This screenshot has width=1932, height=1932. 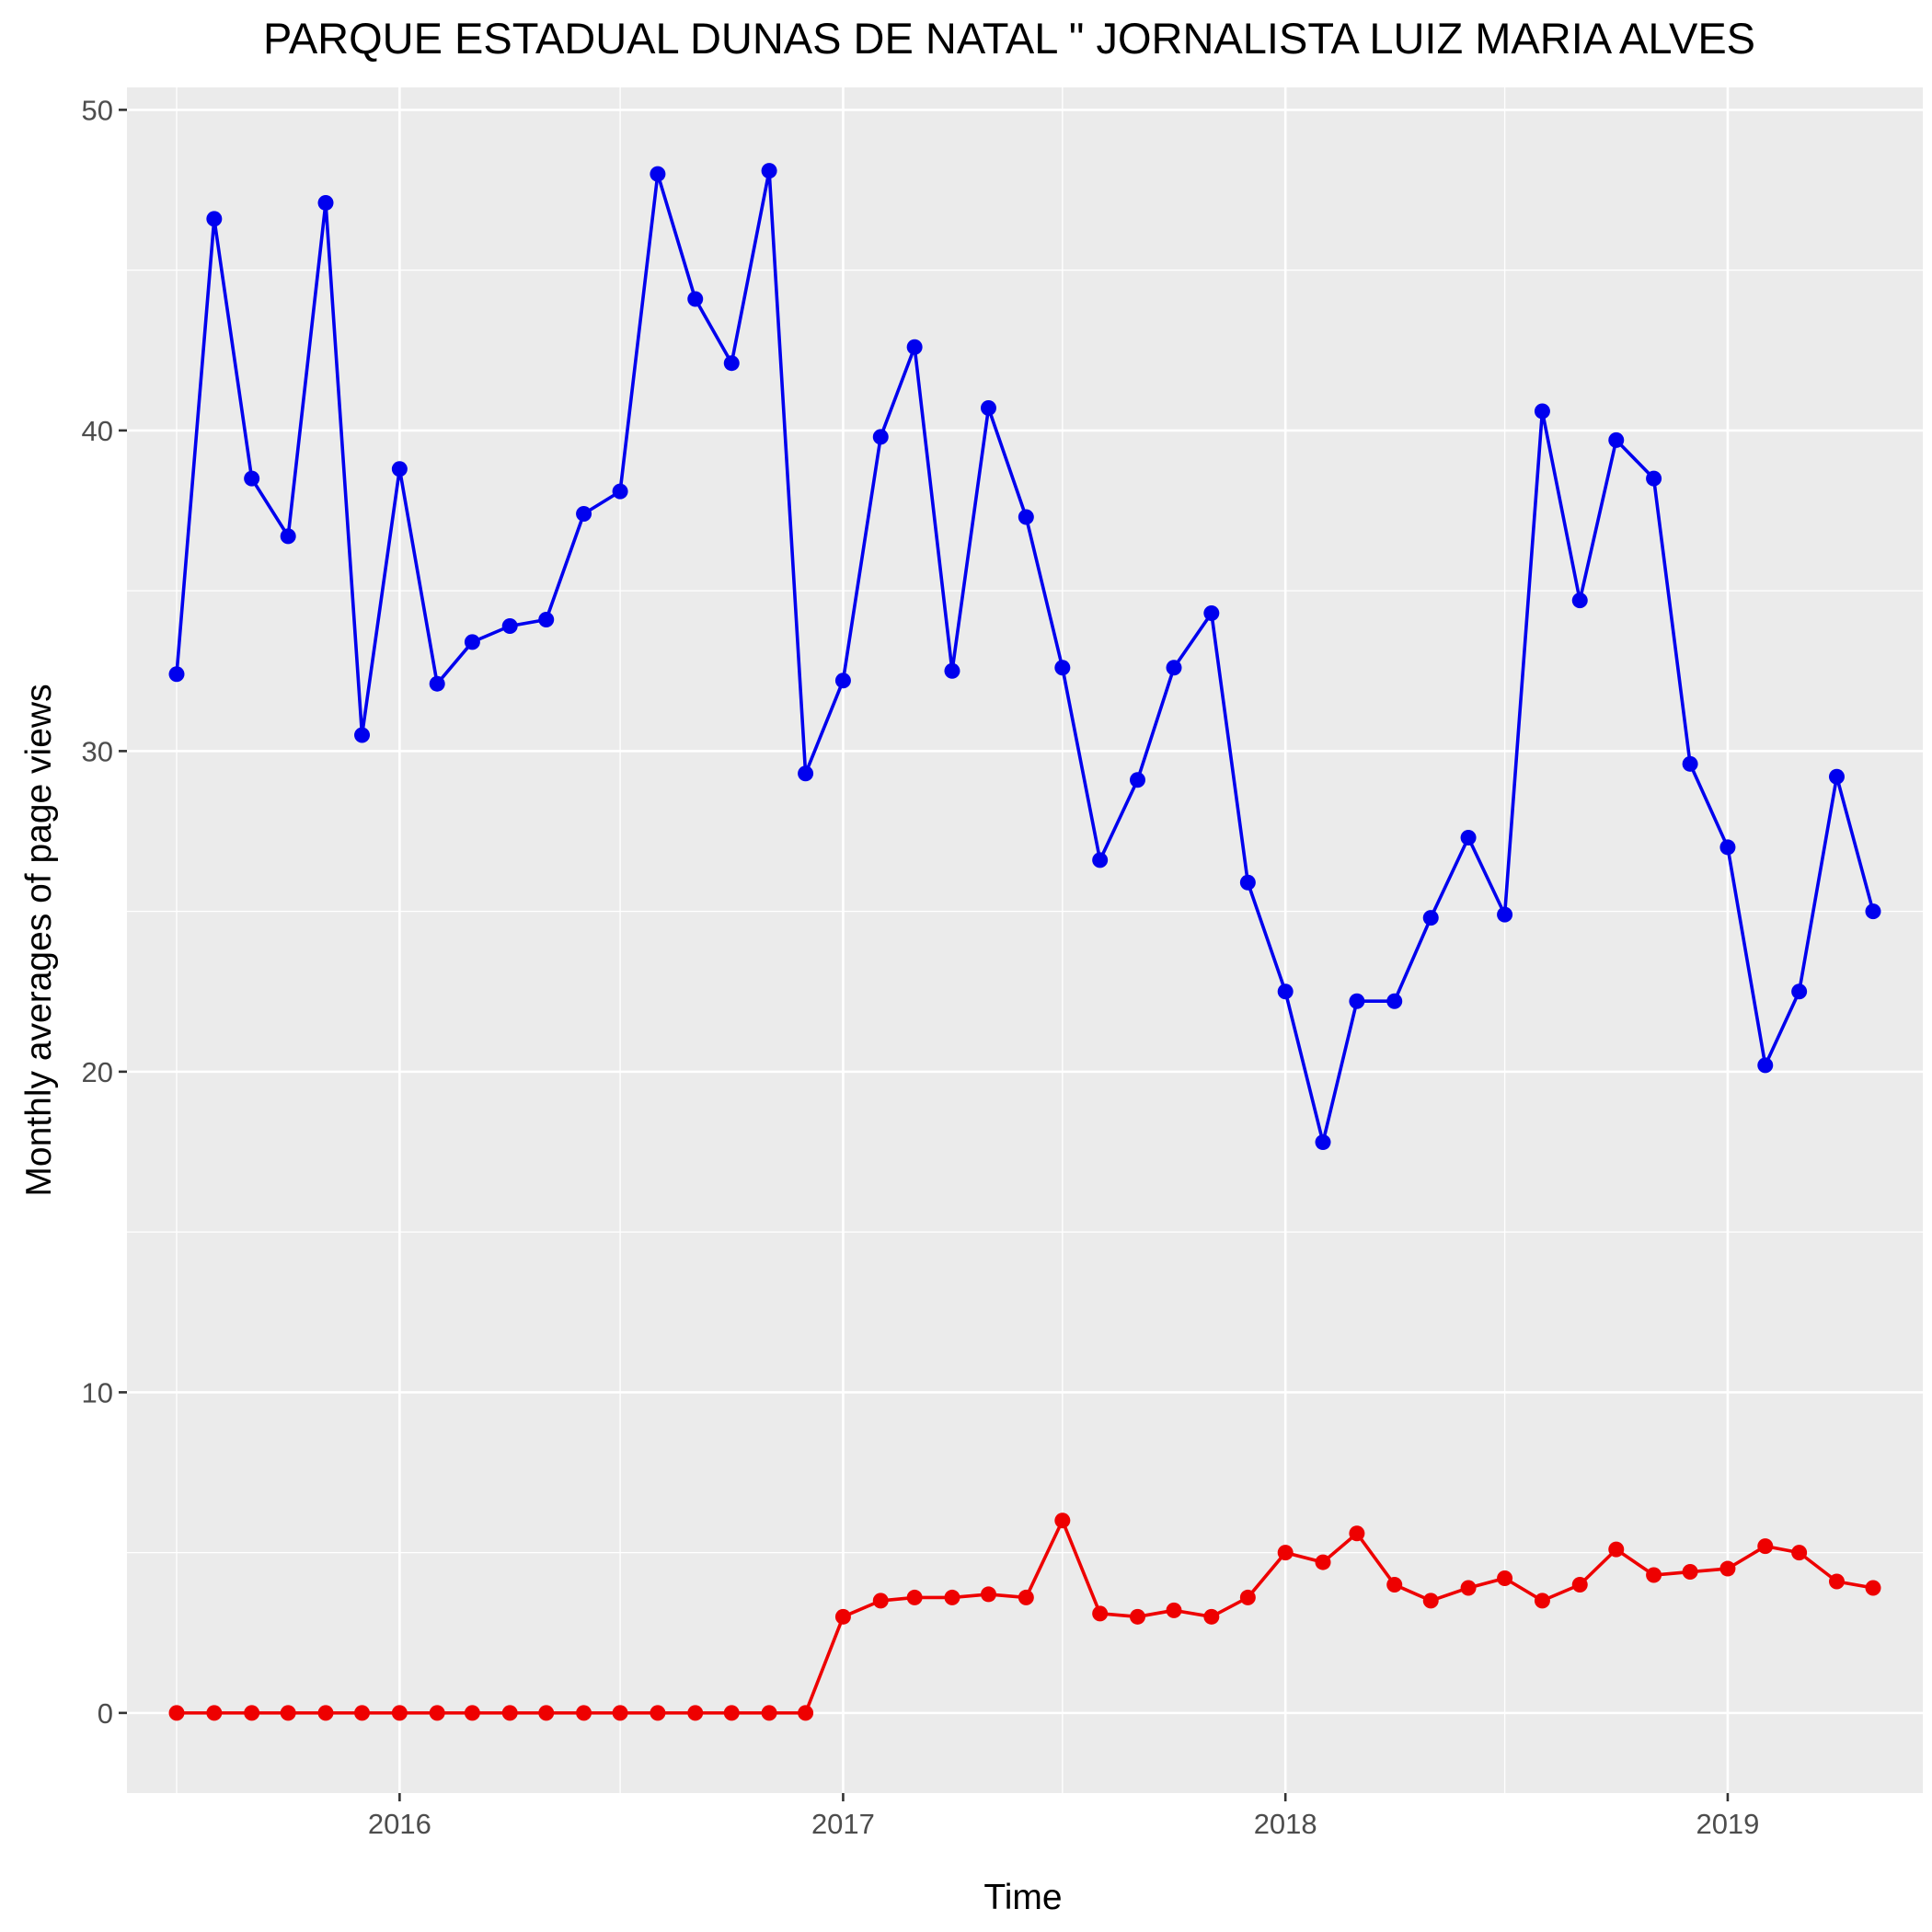 I want to click on y-tick-label: 0, so click(x=105, y=1713).